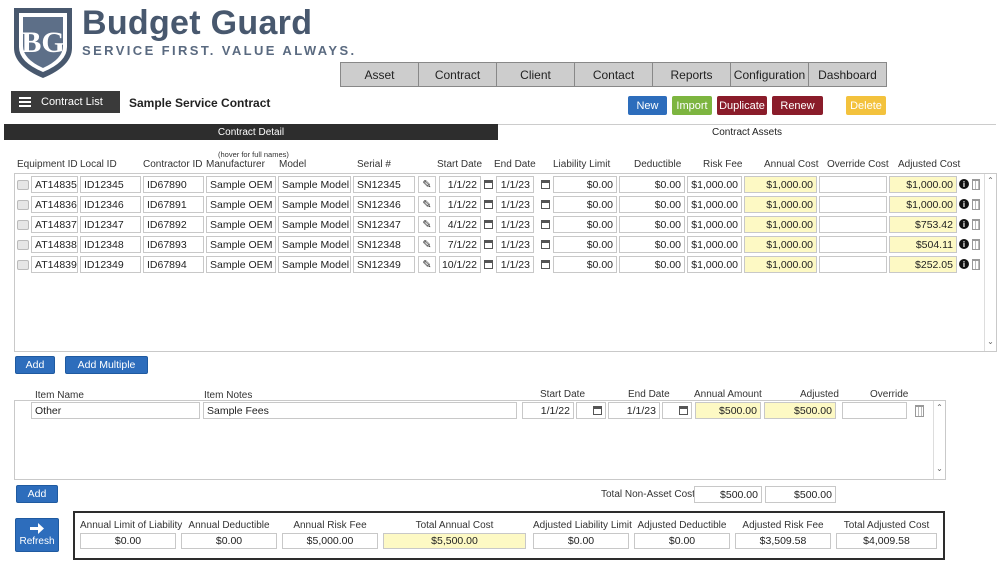 Image resolution: width=1000 pixels, height=566 pixels. What do you see at coordinates (54, 224) in the screenshot?
I see `asset-cell-equipment-id: AT14837` at bounding box center [54, 224].